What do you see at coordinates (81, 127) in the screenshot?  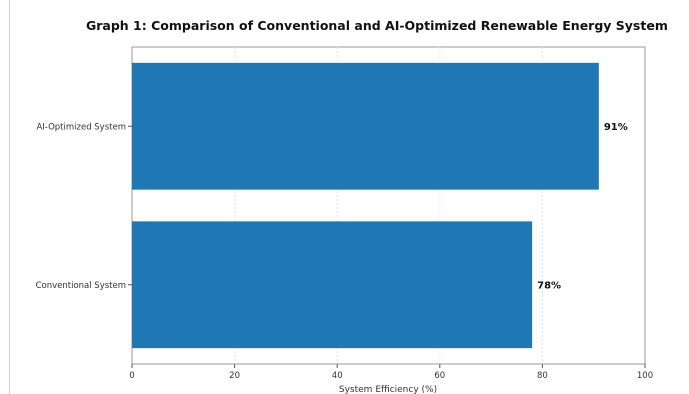 I see `y-tick-label: AI-Optimized System` at bounding box center [81, 127].